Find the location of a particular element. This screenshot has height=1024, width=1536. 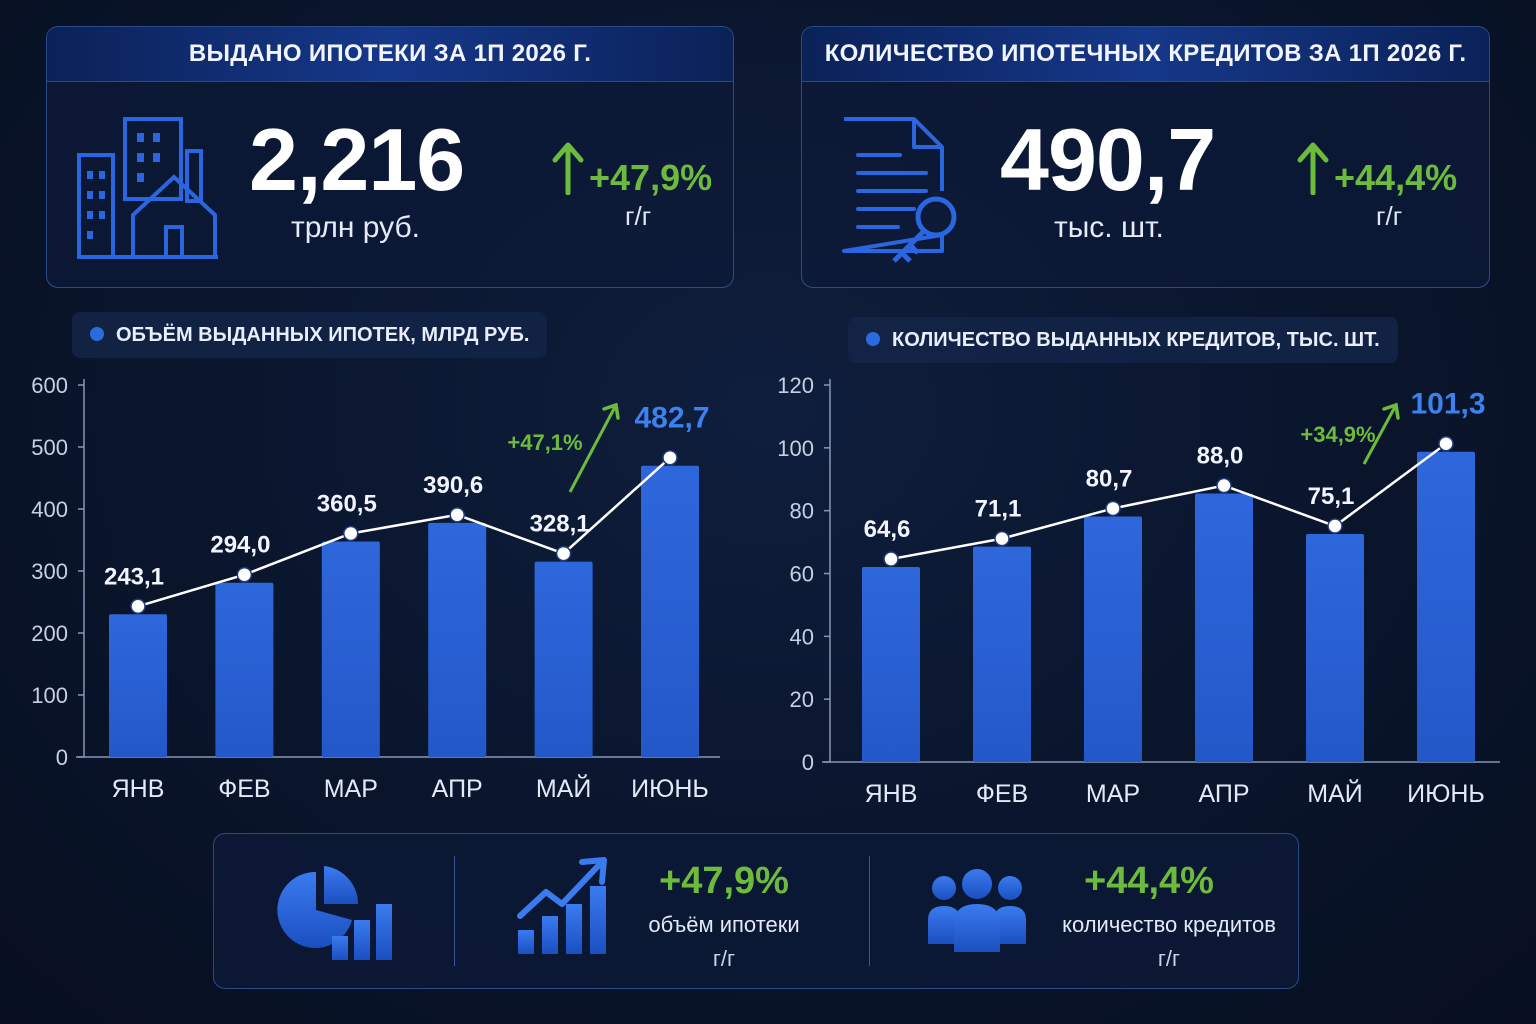

y-tick-label: 500 is located at coordinates (49, 447).